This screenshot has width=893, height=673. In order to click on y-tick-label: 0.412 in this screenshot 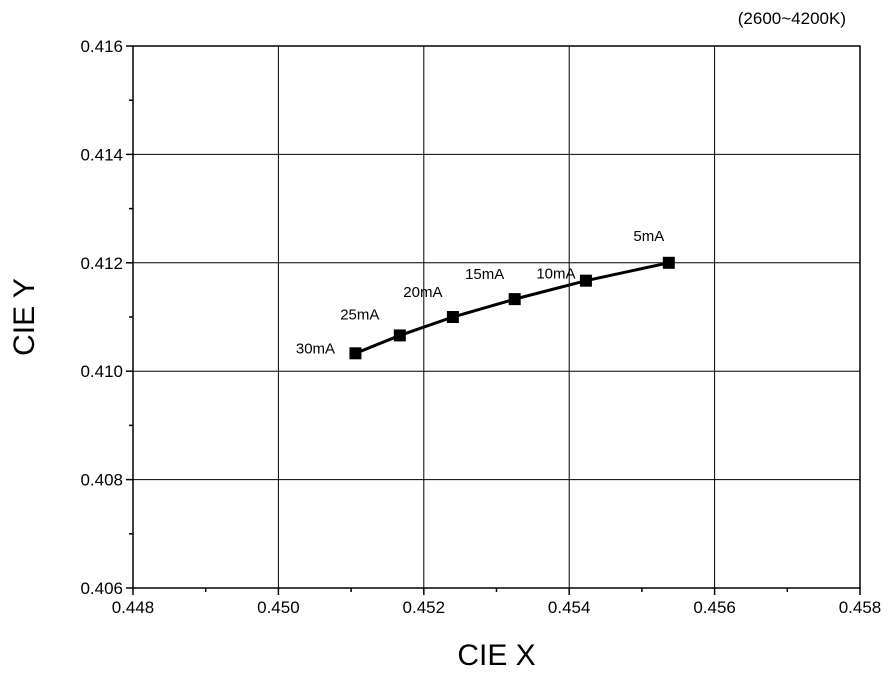, I will do `click(101, 263)`.